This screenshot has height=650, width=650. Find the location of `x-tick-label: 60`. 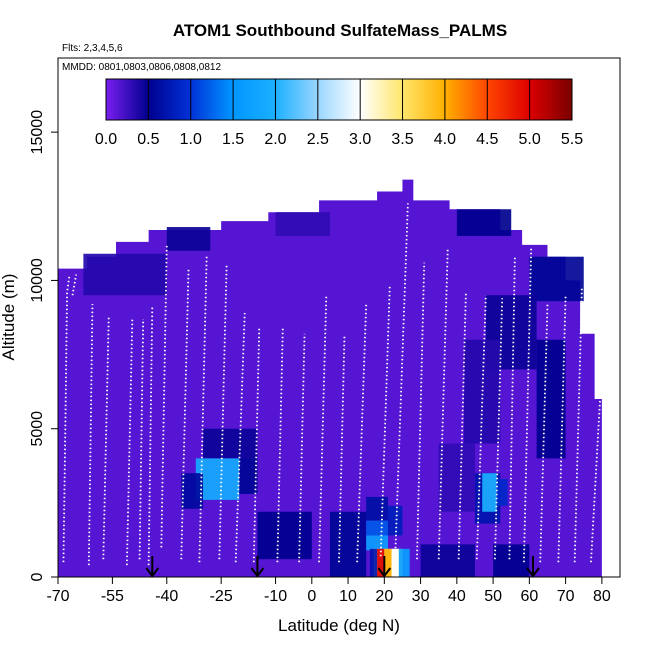

x-tick-label: 60 is located at coordinates (529, 596).